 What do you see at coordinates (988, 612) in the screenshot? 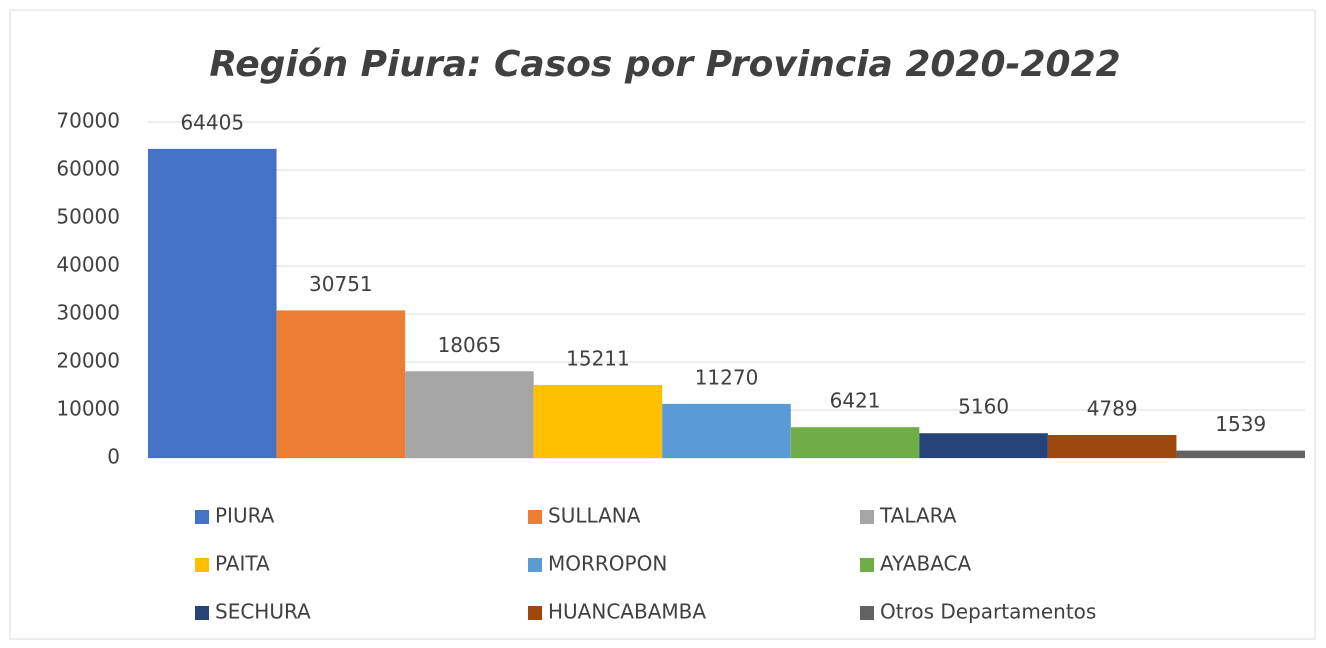
I see `legend-label: Otros Departamentos` at bounding box center [988, 612].